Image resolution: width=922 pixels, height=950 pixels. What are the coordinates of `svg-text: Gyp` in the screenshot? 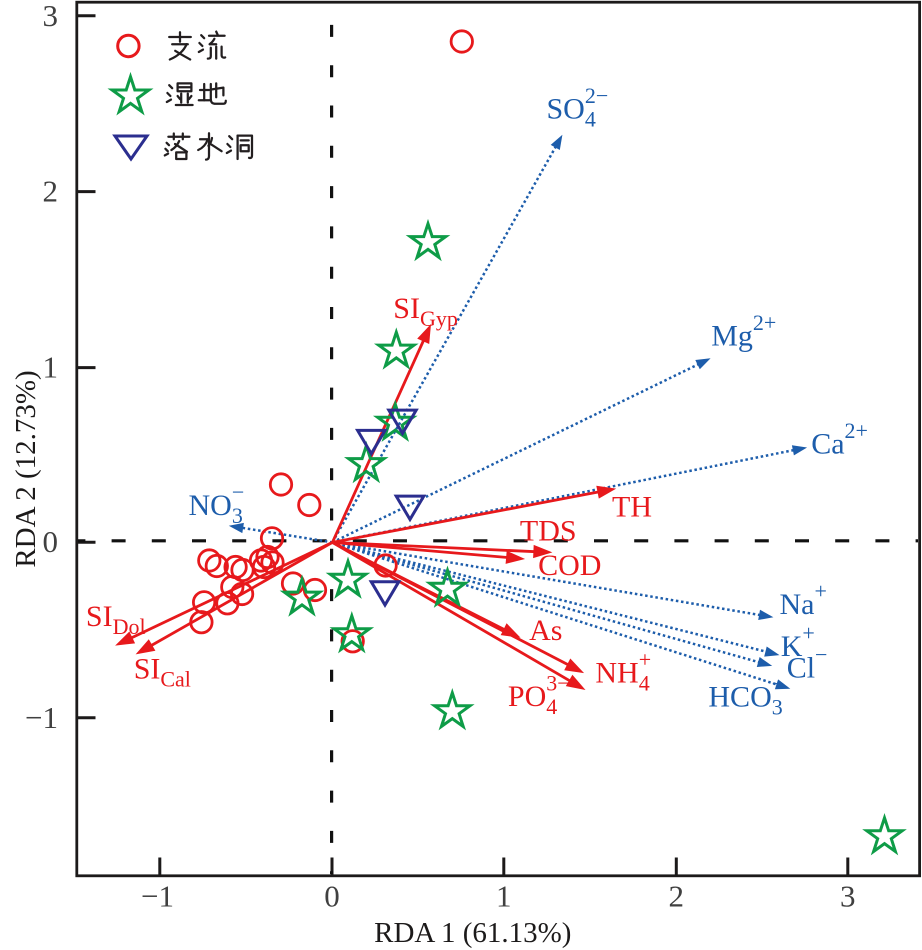 It's located at (439, 318).